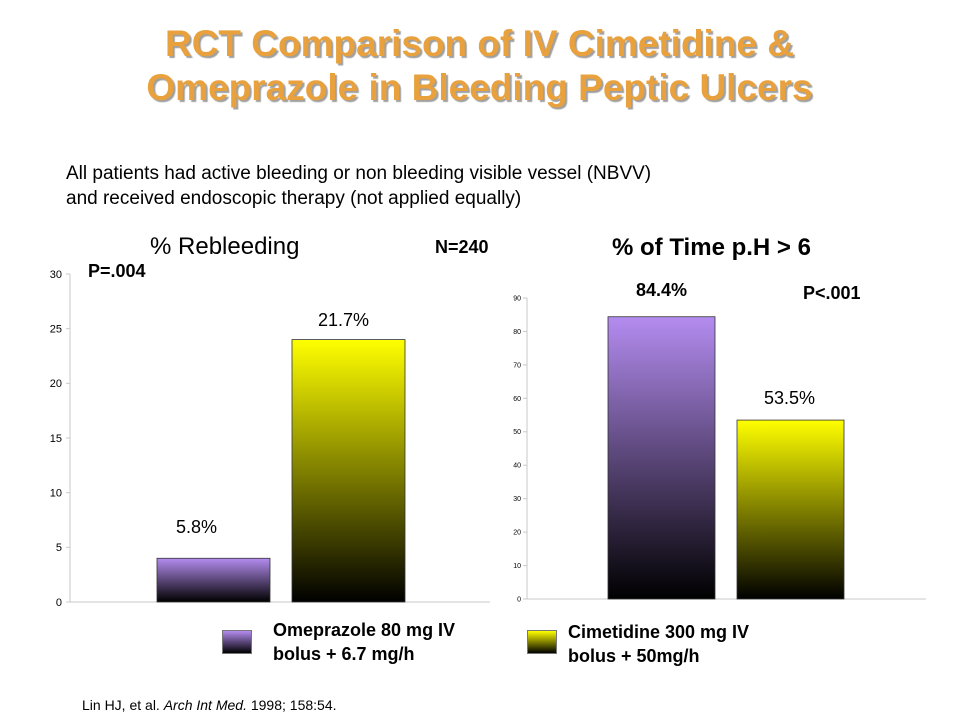  What do you see at coordinates (56, 384) in the screenshot?
I see `left-chart-y-tick-label: 20` at bounding box center [56, 384].